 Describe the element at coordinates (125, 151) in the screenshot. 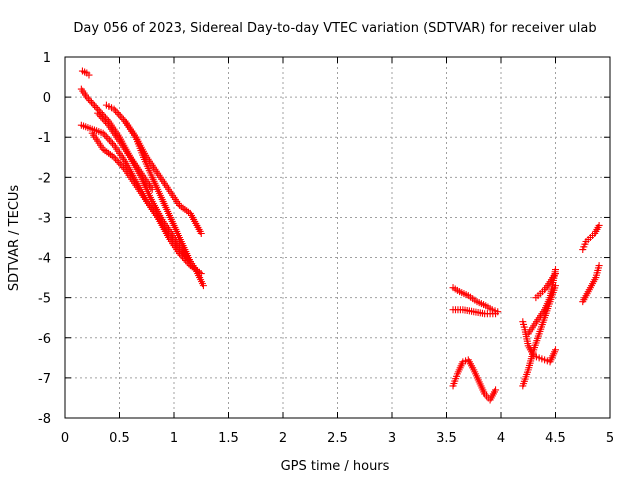

I see `series-track-e` at that location.